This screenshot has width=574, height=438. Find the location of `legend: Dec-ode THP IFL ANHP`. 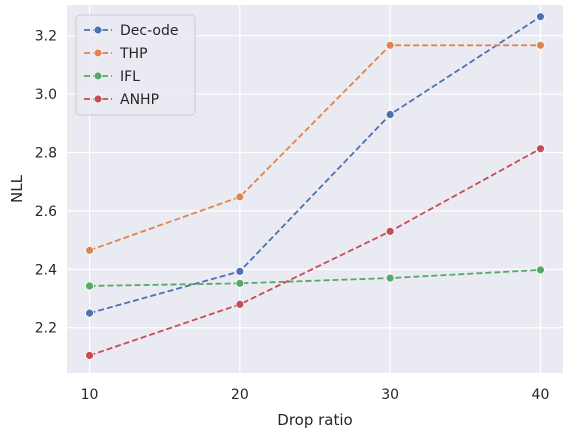

legend: Dec-ode THP IFL ANHP is located at coordinates (135, 65).